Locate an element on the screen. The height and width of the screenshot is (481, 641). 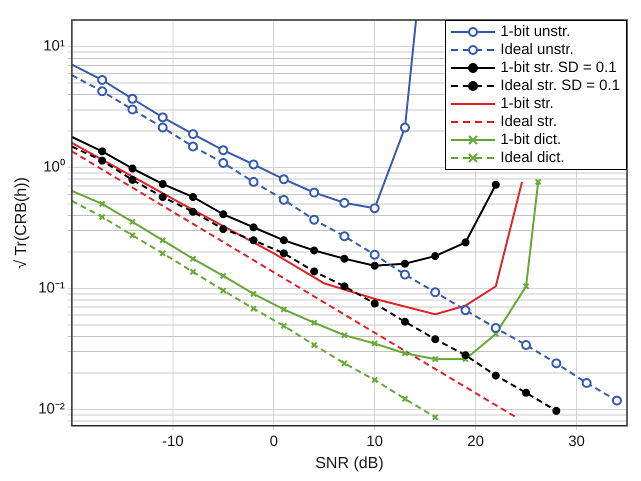
y-tick-label: 10¹ is located at coordinates (54, 46).